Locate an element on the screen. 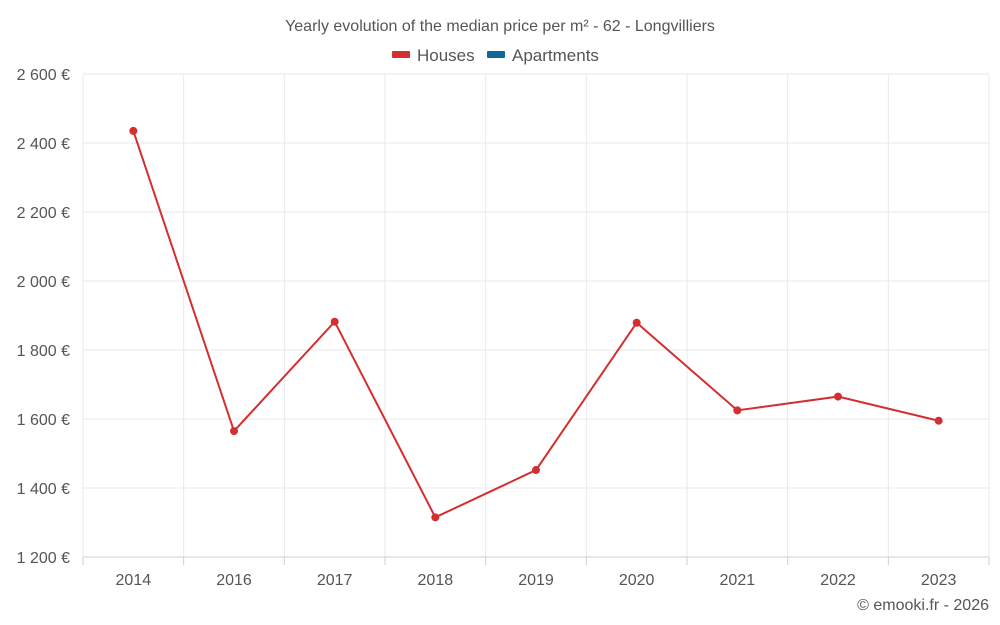 The width and height of the screenshot is (1000, 625). y-tick-label: 2 200 € is located at coordinates (43, 213).